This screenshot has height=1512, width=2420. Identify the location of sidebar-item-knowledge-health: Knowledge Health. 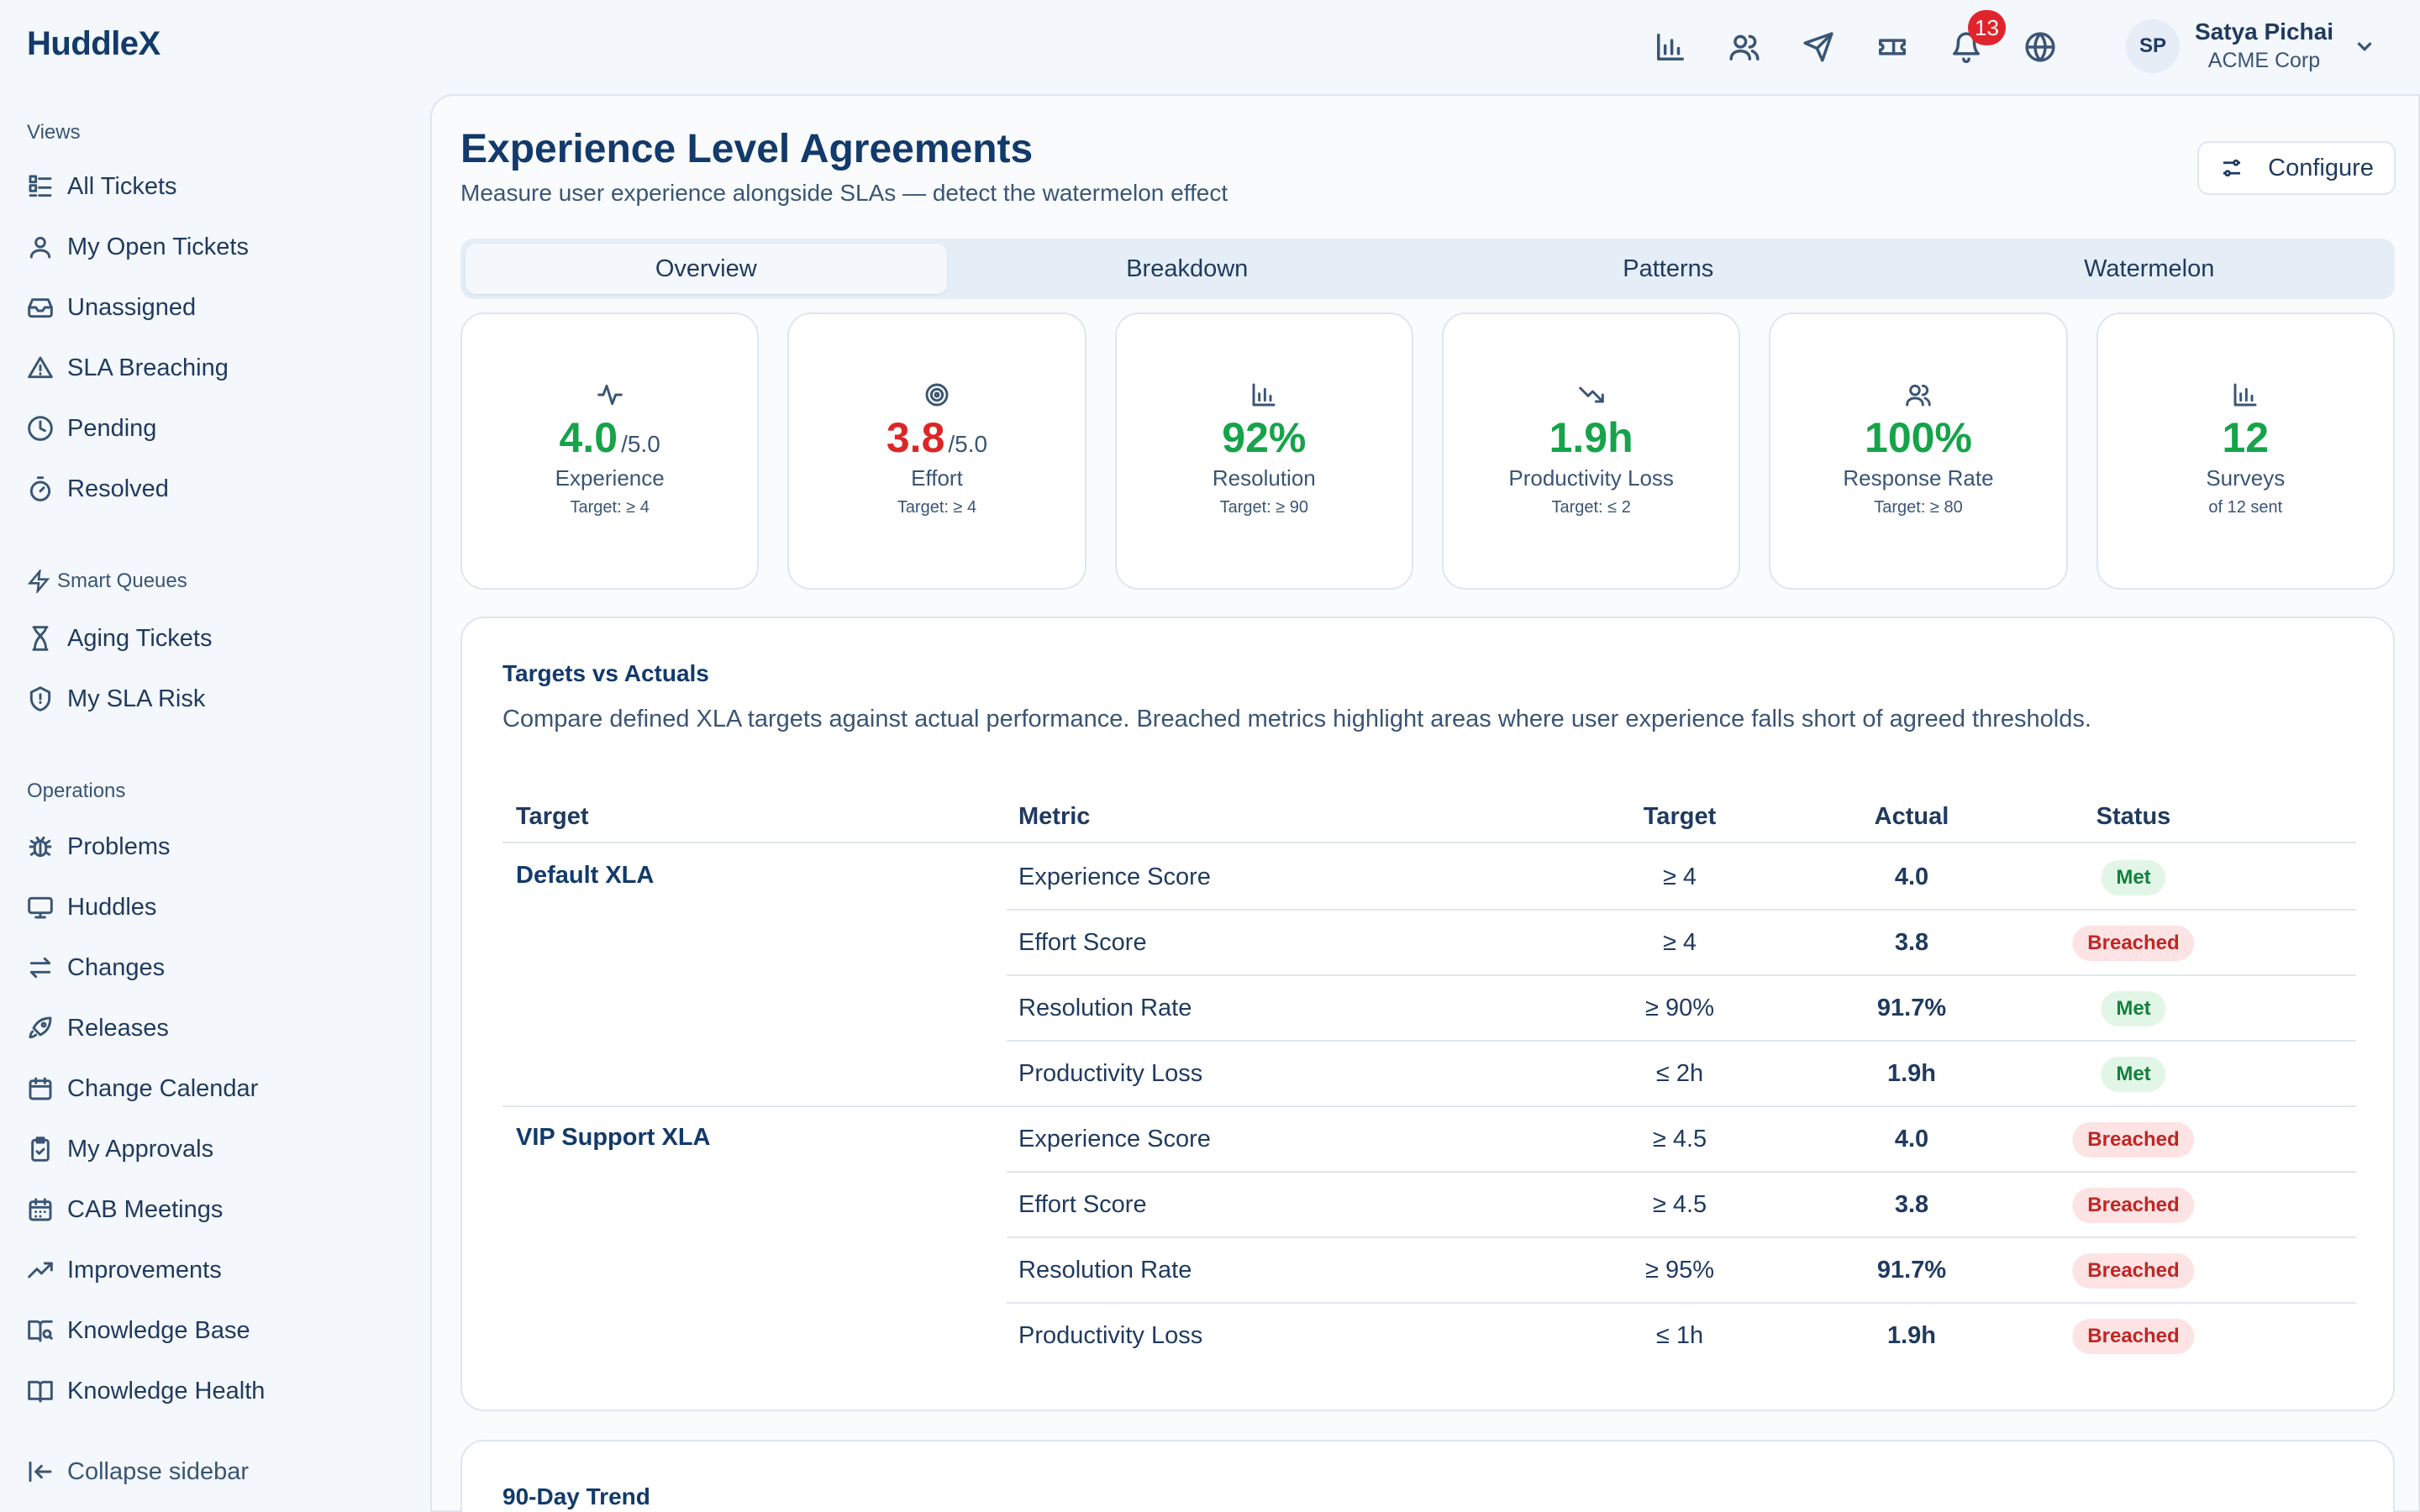
(146, 1391).